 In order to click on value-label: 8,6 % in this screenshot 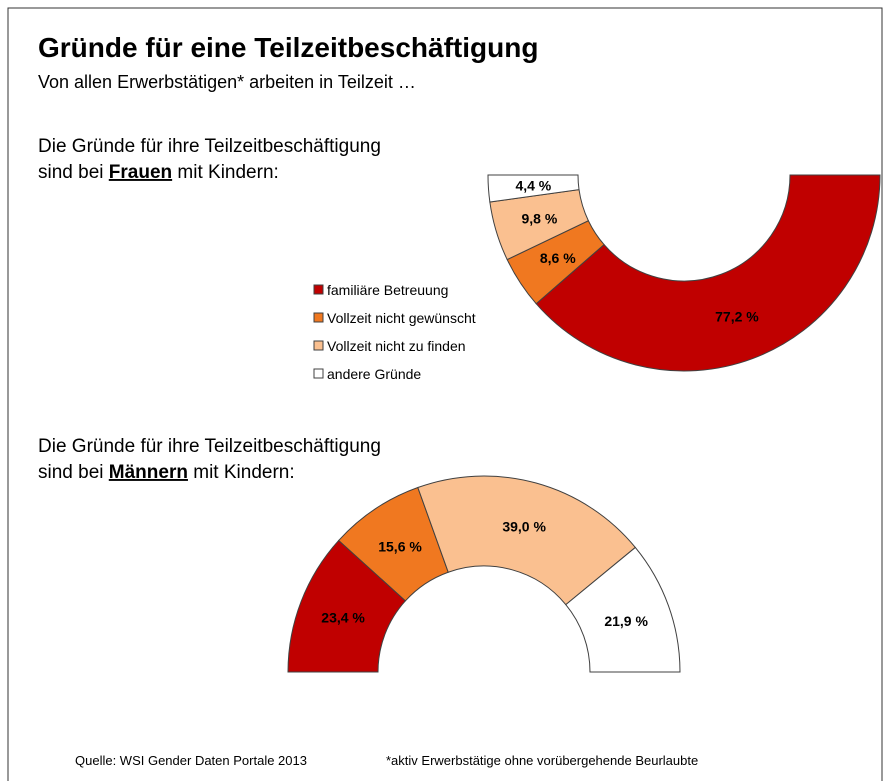, I will do `click(558, 258)`.